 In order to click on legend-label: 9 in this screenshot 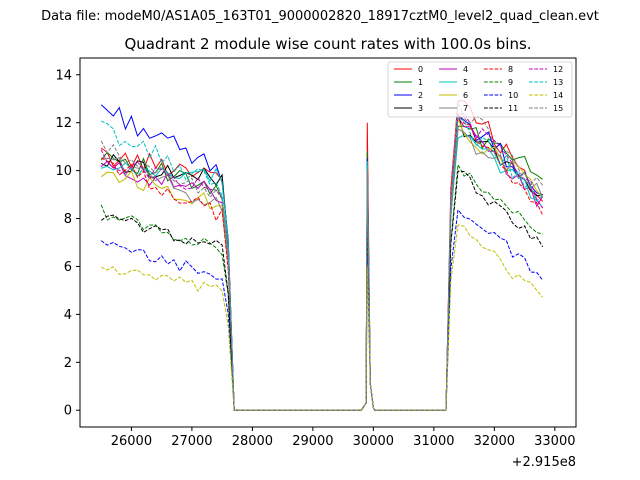, I will do `click(510, 82)`.